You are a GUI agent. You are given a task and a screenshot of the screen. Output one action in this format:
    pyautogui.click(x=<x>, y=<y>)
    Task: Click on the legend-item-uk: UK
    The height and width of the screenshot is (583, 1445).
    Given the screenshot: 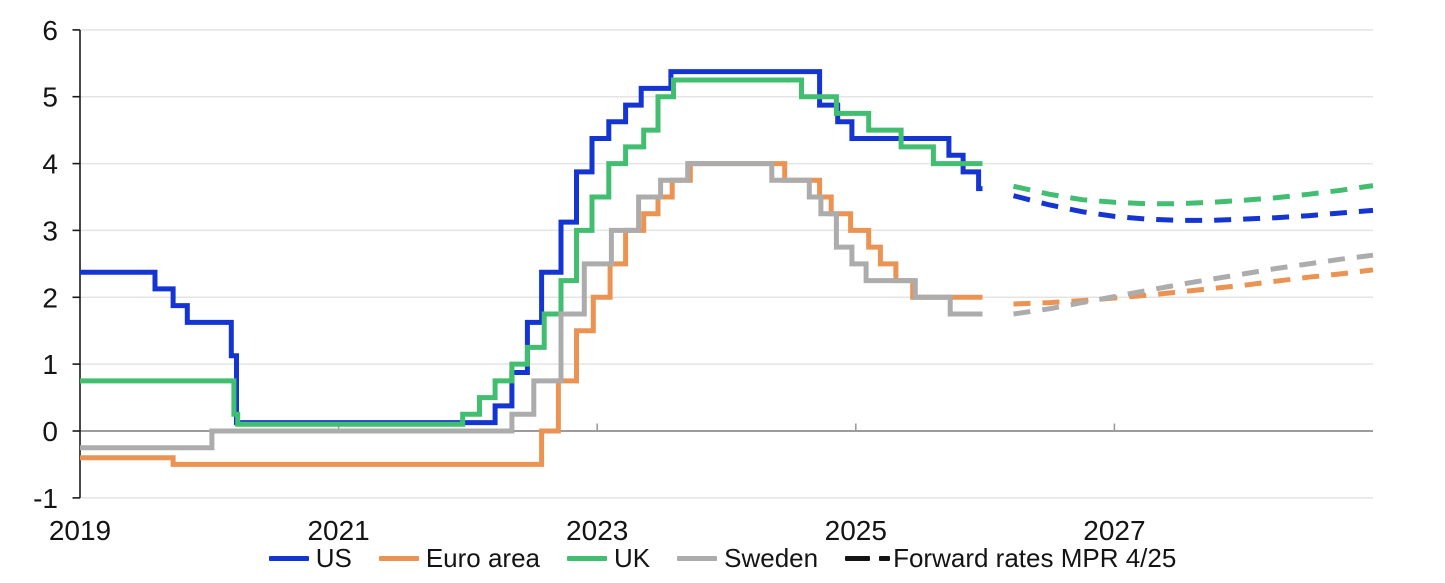 What is the action you would take?
    pyautogui.click(x=608, y=558)
    